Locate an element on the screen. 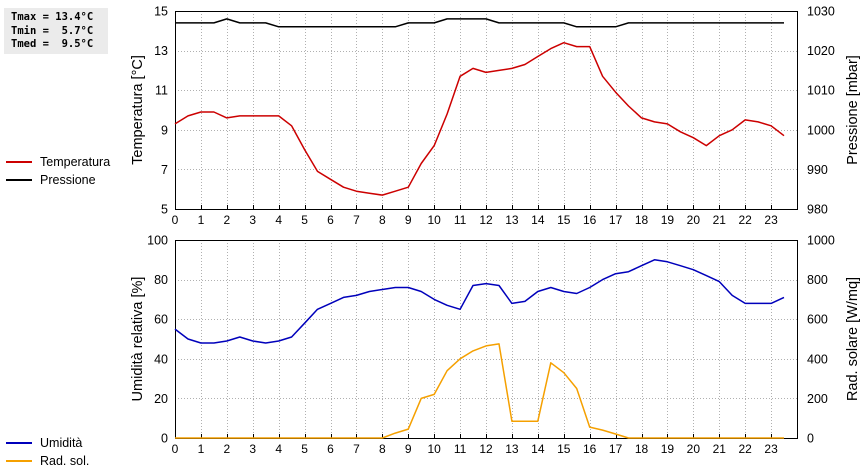 This screenshot has width=860, height=470. bottom-chart-xtick-label: 9 is located at coordinates (408, 449).